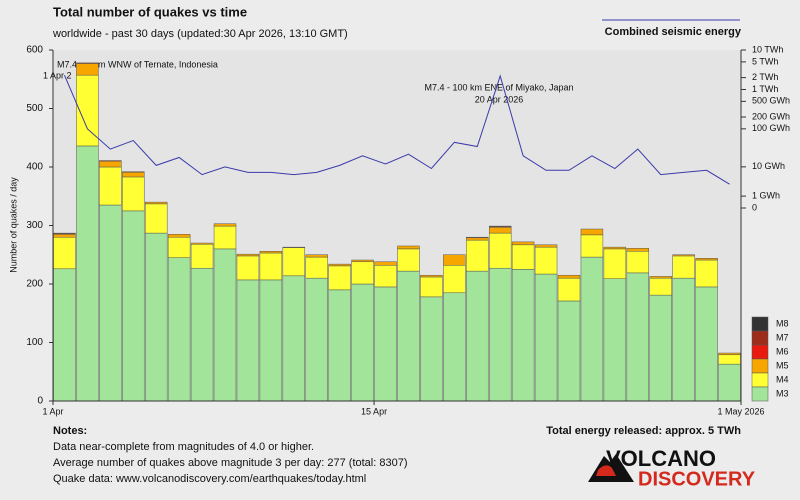 Image resolution: width=800 pixels, height=500 pixels. What do you see at coordinates (740, 411) in the screenshot?
I see `x-tick-label: 1 May 2026` at bounding box center [740, 411].